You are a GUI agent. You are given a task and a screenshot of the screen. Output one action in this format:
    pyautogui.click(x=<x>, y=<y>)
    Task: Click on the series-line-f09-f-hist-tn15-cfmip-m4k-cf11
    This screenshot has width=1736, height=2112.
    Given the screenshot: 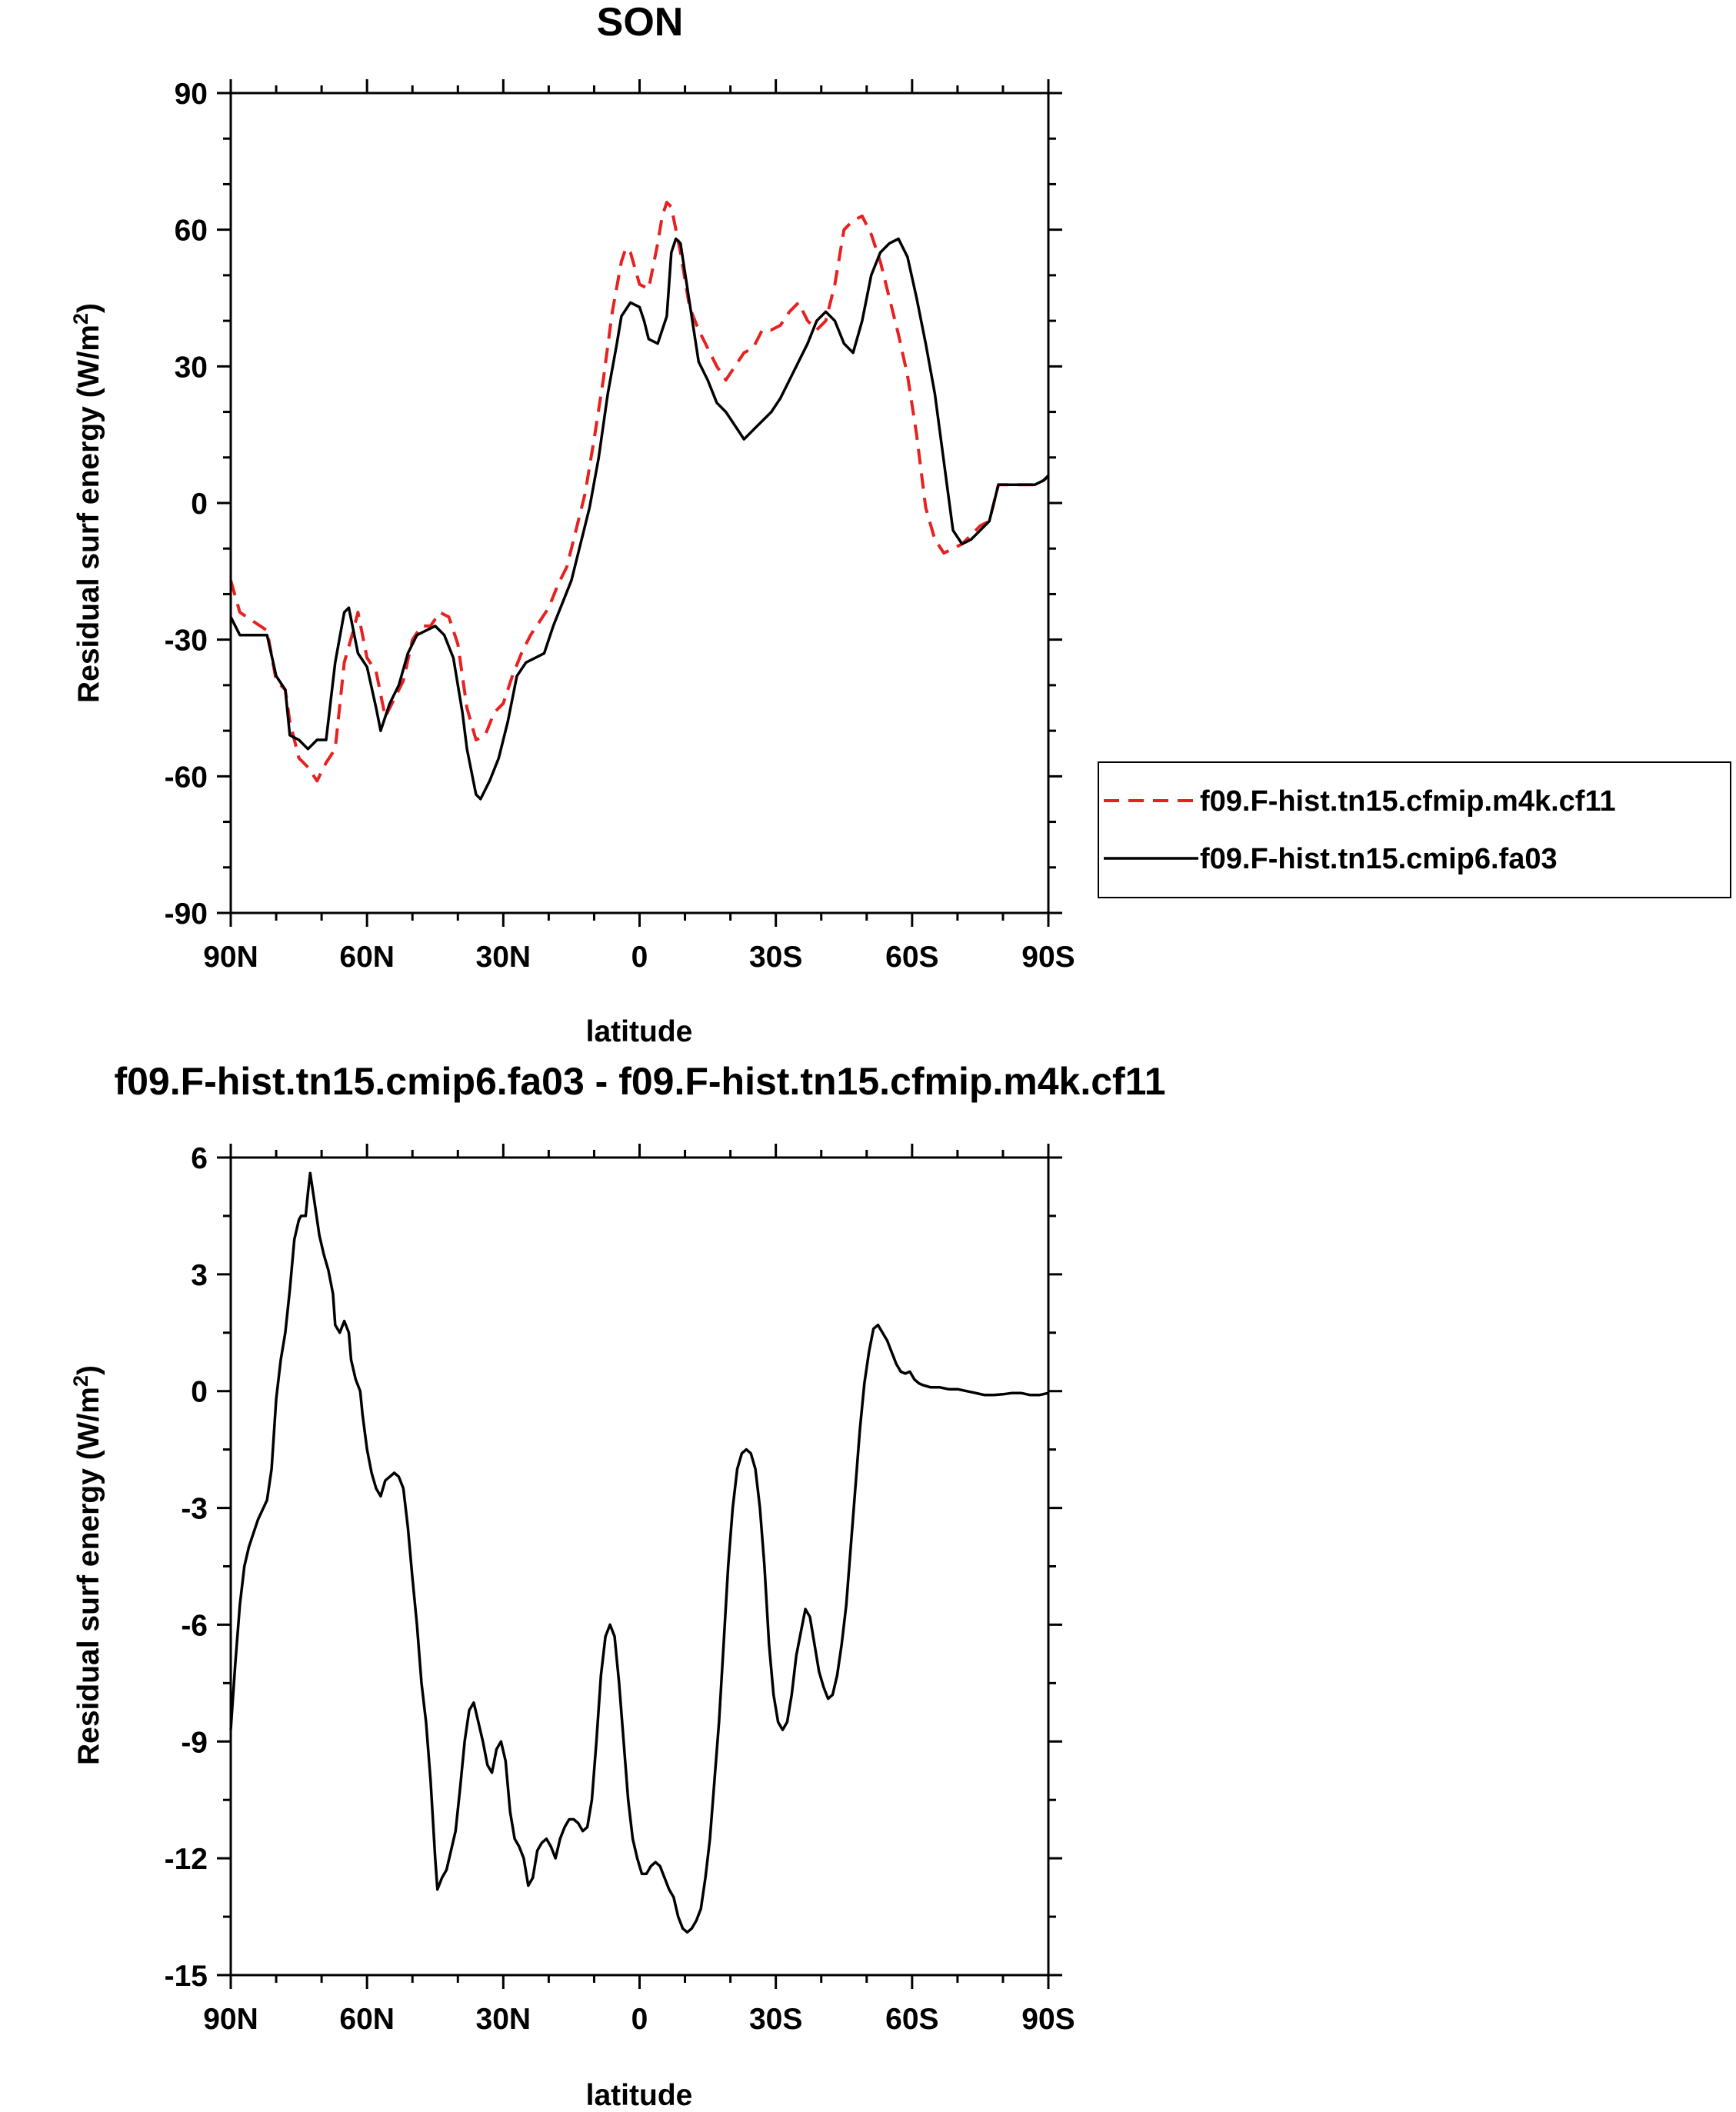 What is the action you would take?
    pyautogui.click(x=639, y=492)
    